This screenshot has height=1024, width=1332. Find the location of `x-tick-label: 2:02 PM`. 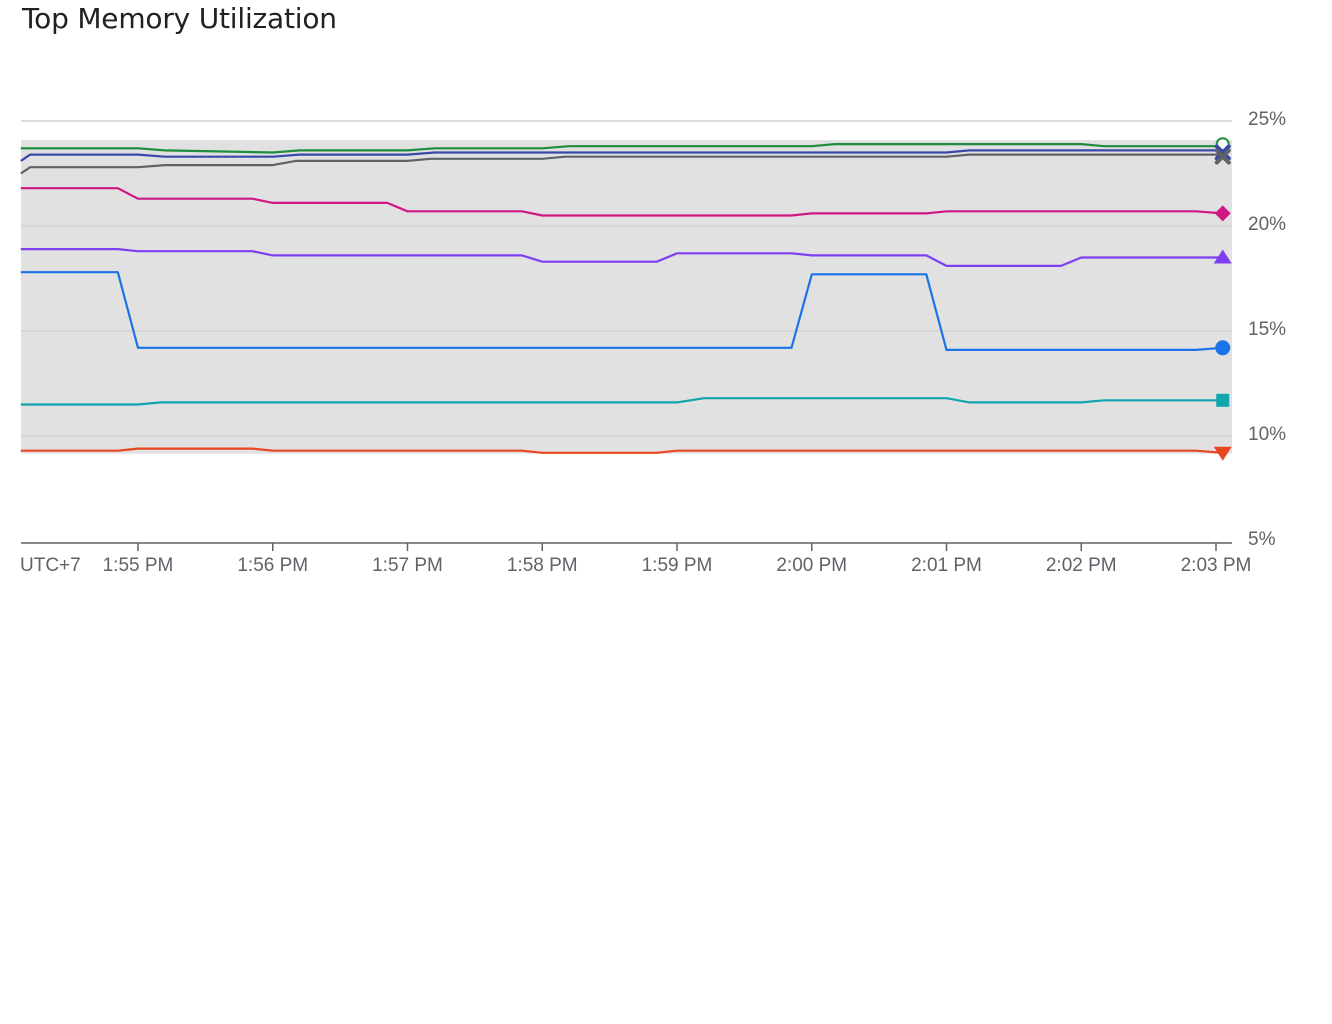

x-tick-label: 2:02 PM is located at coordinates (1081, 565).